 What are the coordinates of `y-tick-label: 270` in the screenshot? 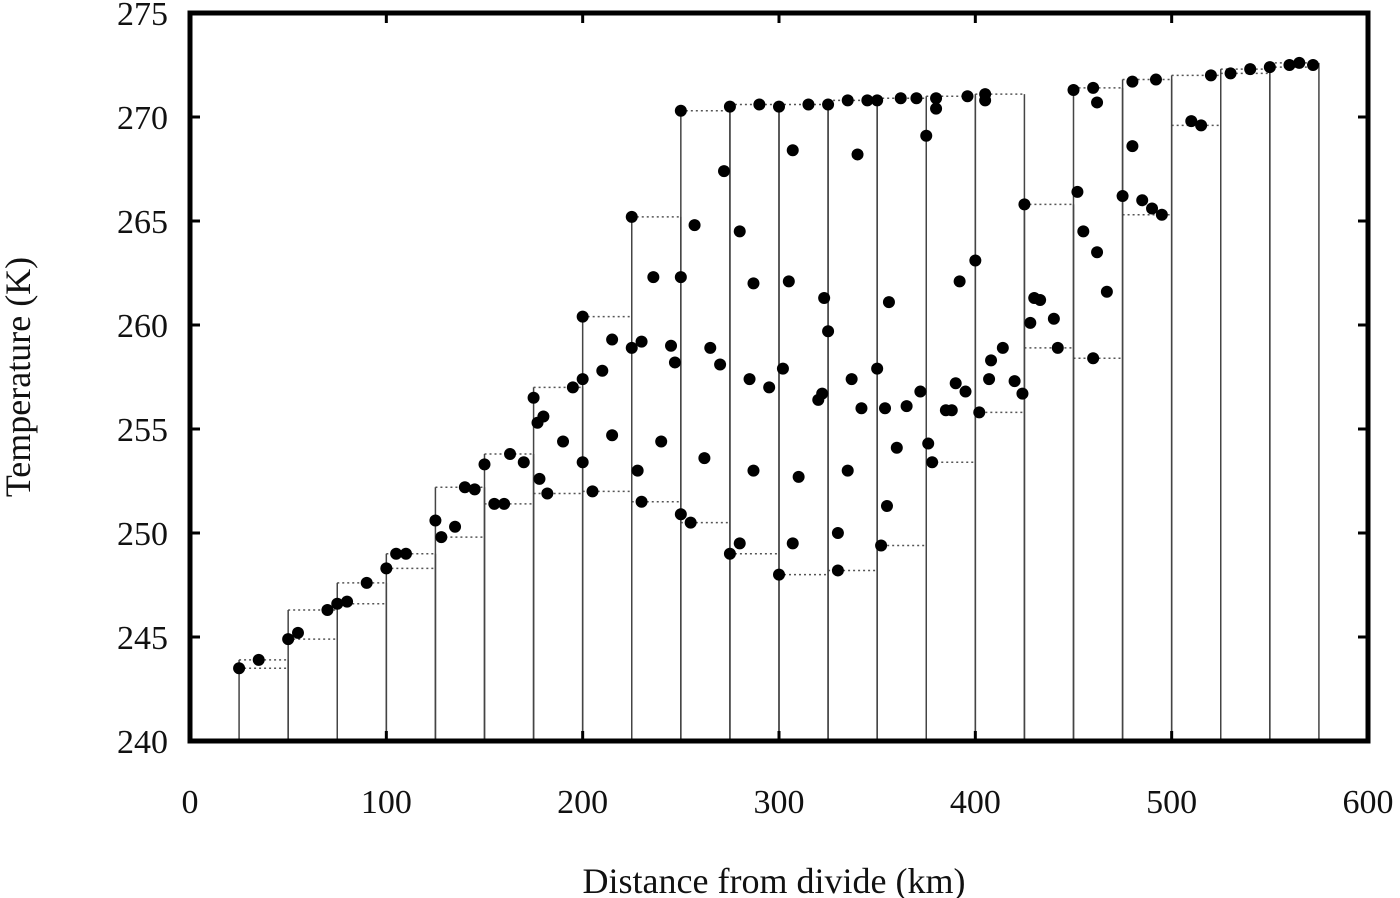 It's located at (142, 118).